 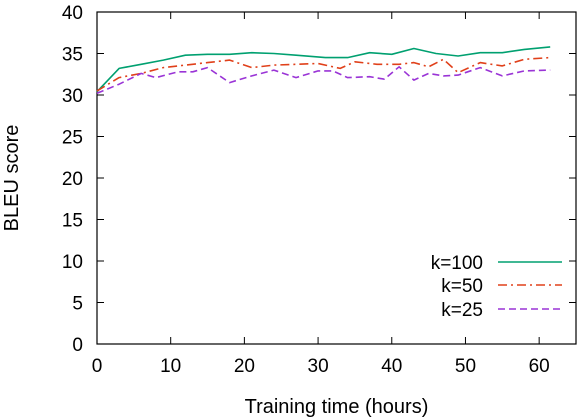 I want to click on x-tick-label: 10, so click(x=170, y=366).